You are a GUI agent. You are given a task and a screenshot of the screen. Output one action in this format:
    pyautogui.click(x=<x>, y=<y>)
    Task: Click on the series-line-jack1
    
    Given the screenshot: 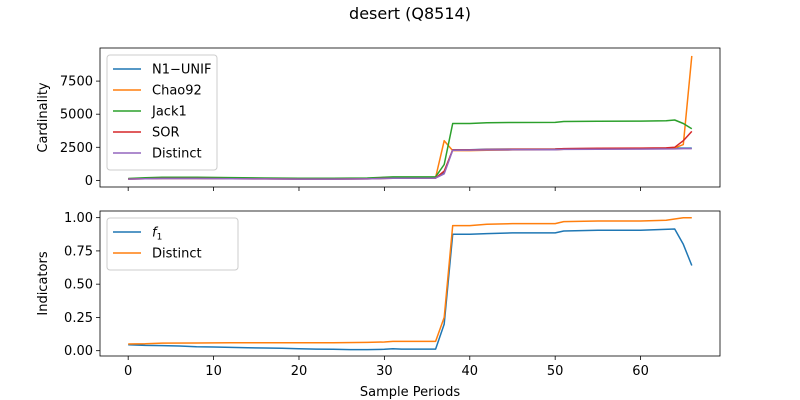 What is the action you would take?
    pyautogui.click(x=410, y=149)
    